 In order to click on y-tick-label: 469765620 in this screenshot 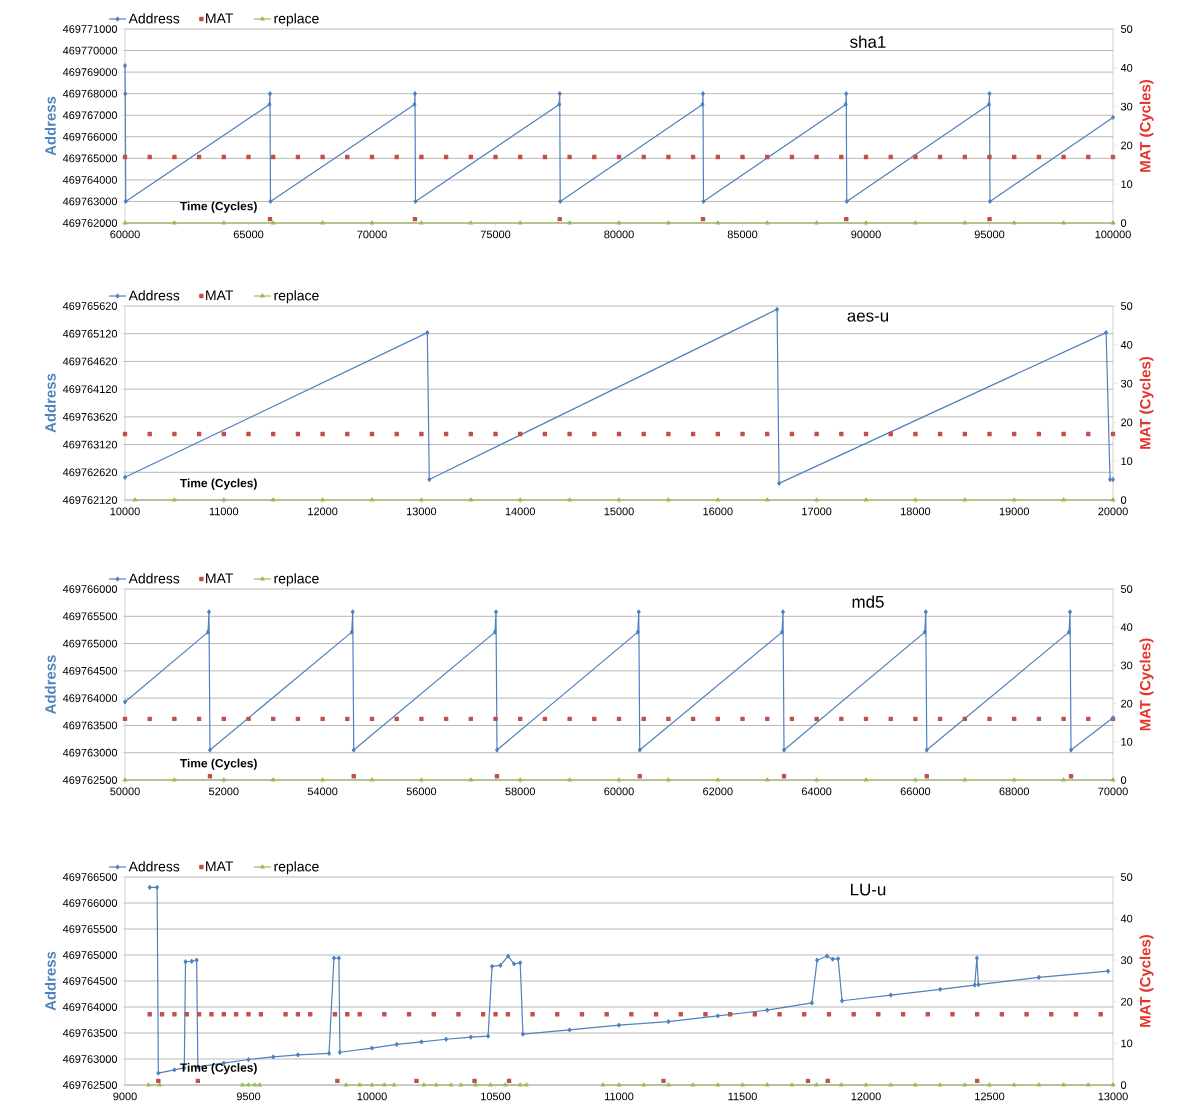, I will do `click(90, 306)`.